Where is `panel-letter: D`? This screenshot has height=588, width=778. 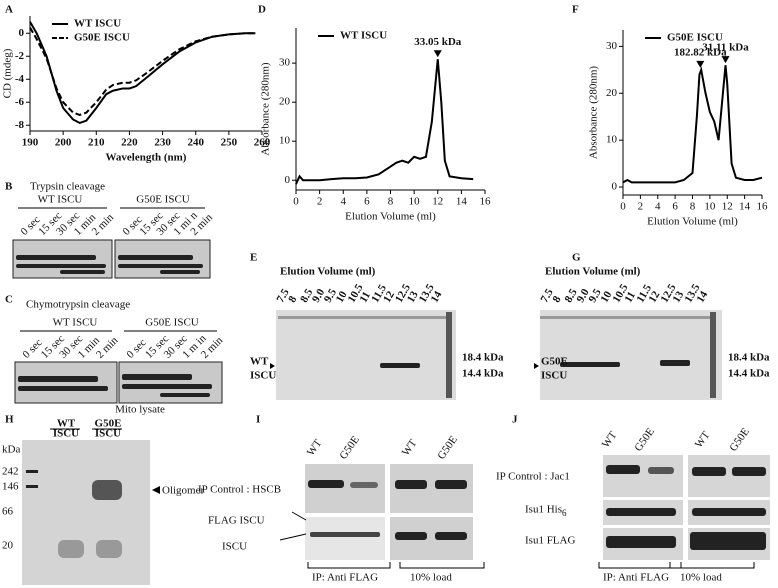
panel-letter: D is located at coordinates (262, 10).